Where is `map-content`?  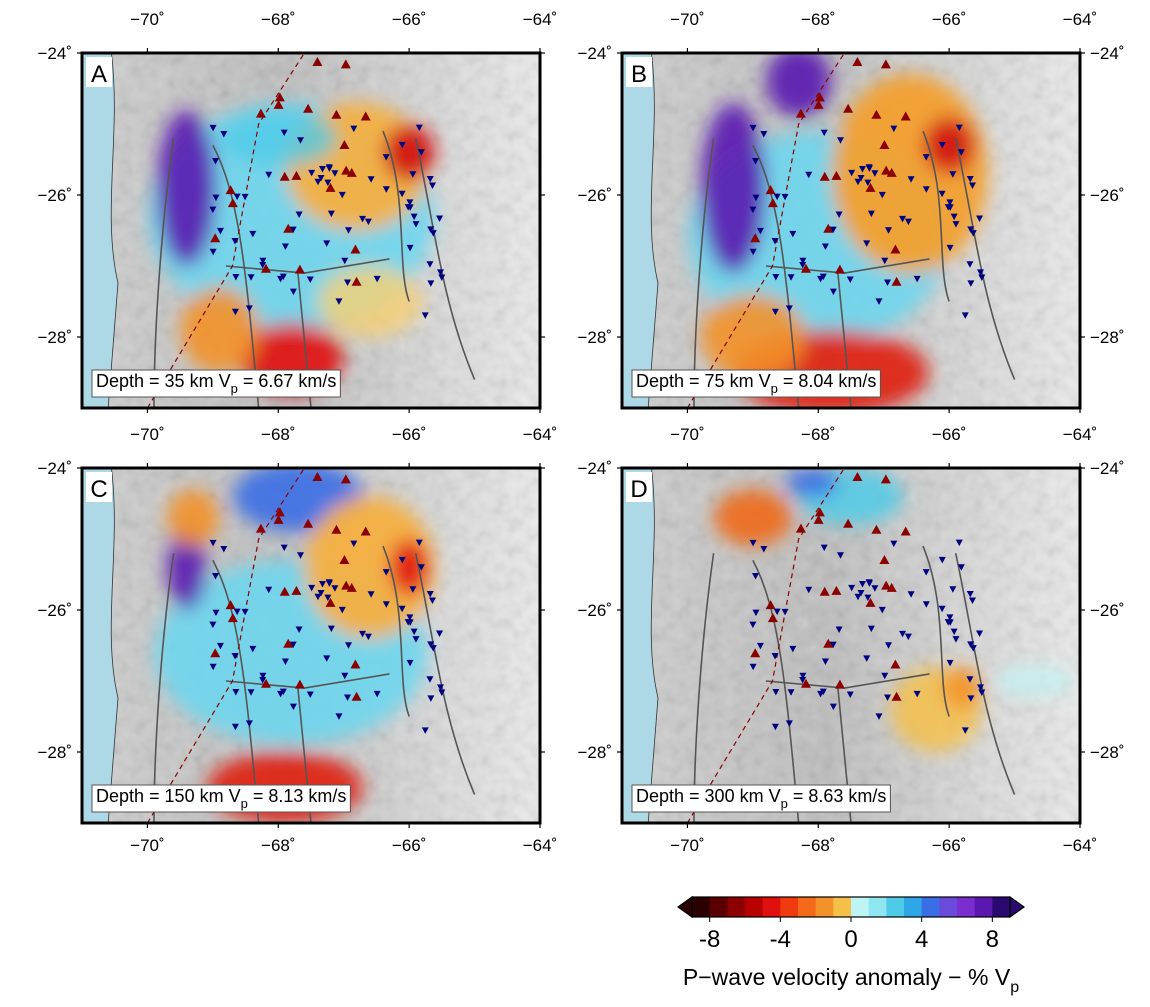
map-content is located at coordinates (311, 230).